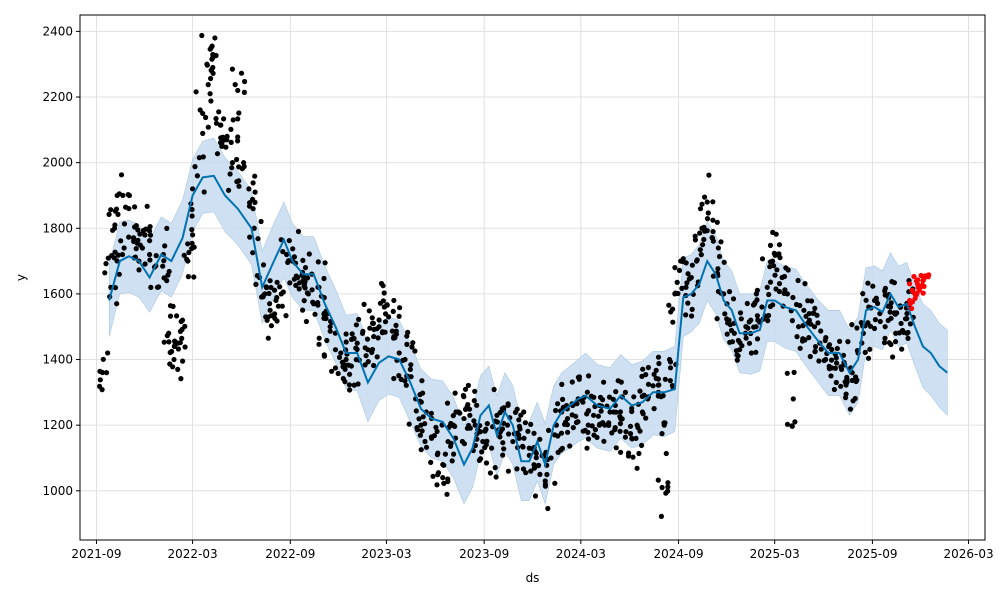 The width and height of the screenshot is (1000, 600). What do you see at coordinates (57, 425) in the screenshot?
I see `y-tick-label: 1200` at bounding box center [57, 425].